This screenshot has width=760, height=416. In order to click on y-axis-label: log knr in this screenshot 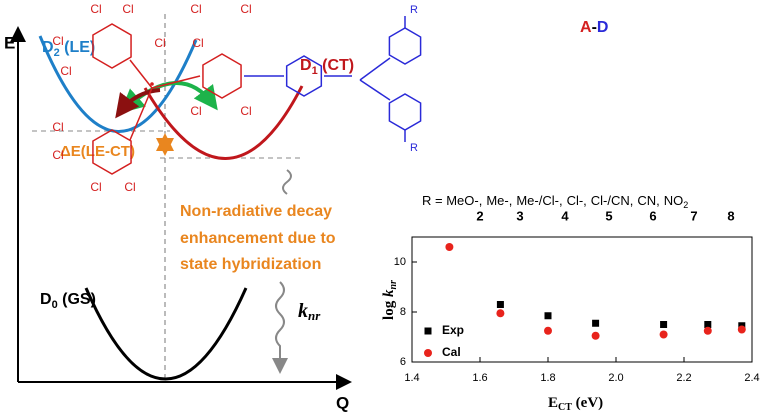, I will do `click(390, 300)`.